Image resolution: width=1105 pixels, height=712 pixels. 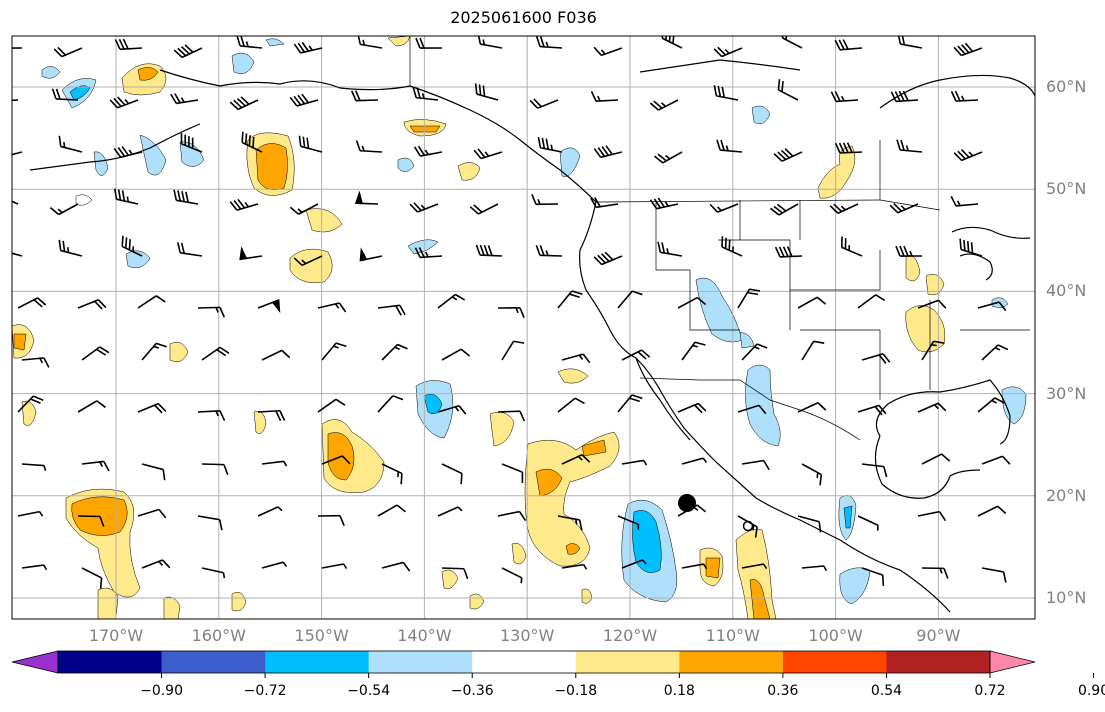 What do you see at coordinates (524, 662) in the screenshot?
I see `colorbar-frame` at bounding box center [524, 662].